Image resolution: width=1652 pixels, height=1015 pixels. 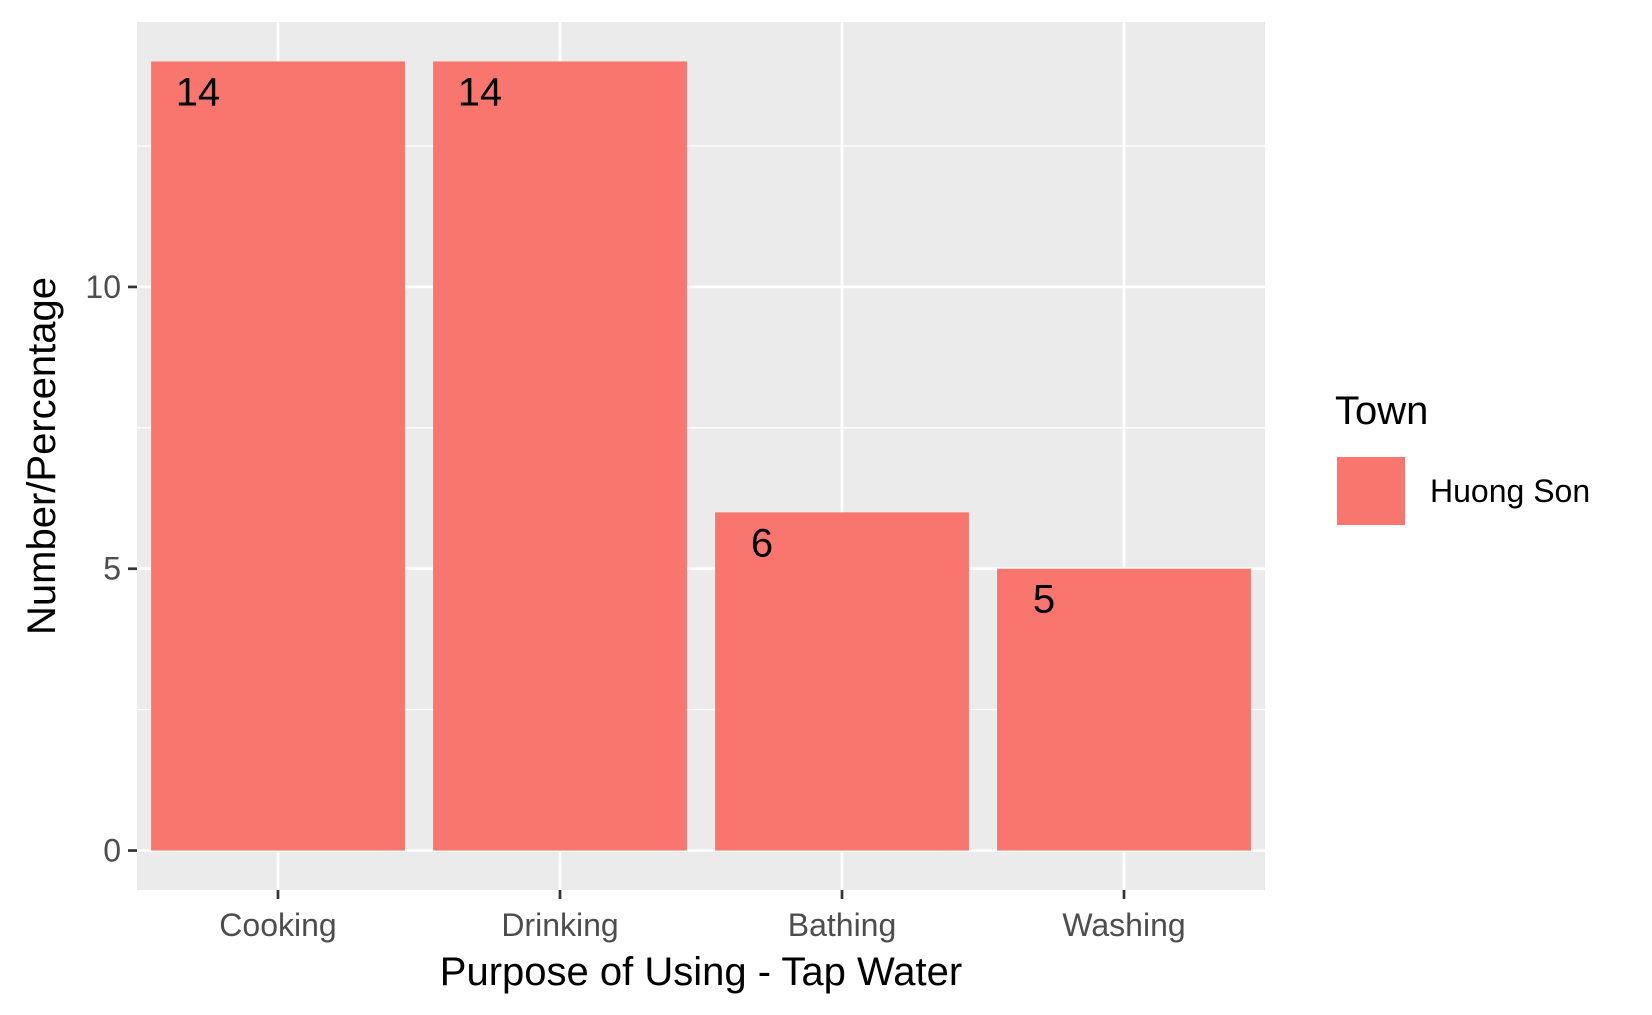 I want to click on y-axis-title: Number/Percentage, so click(x=42, y=456).